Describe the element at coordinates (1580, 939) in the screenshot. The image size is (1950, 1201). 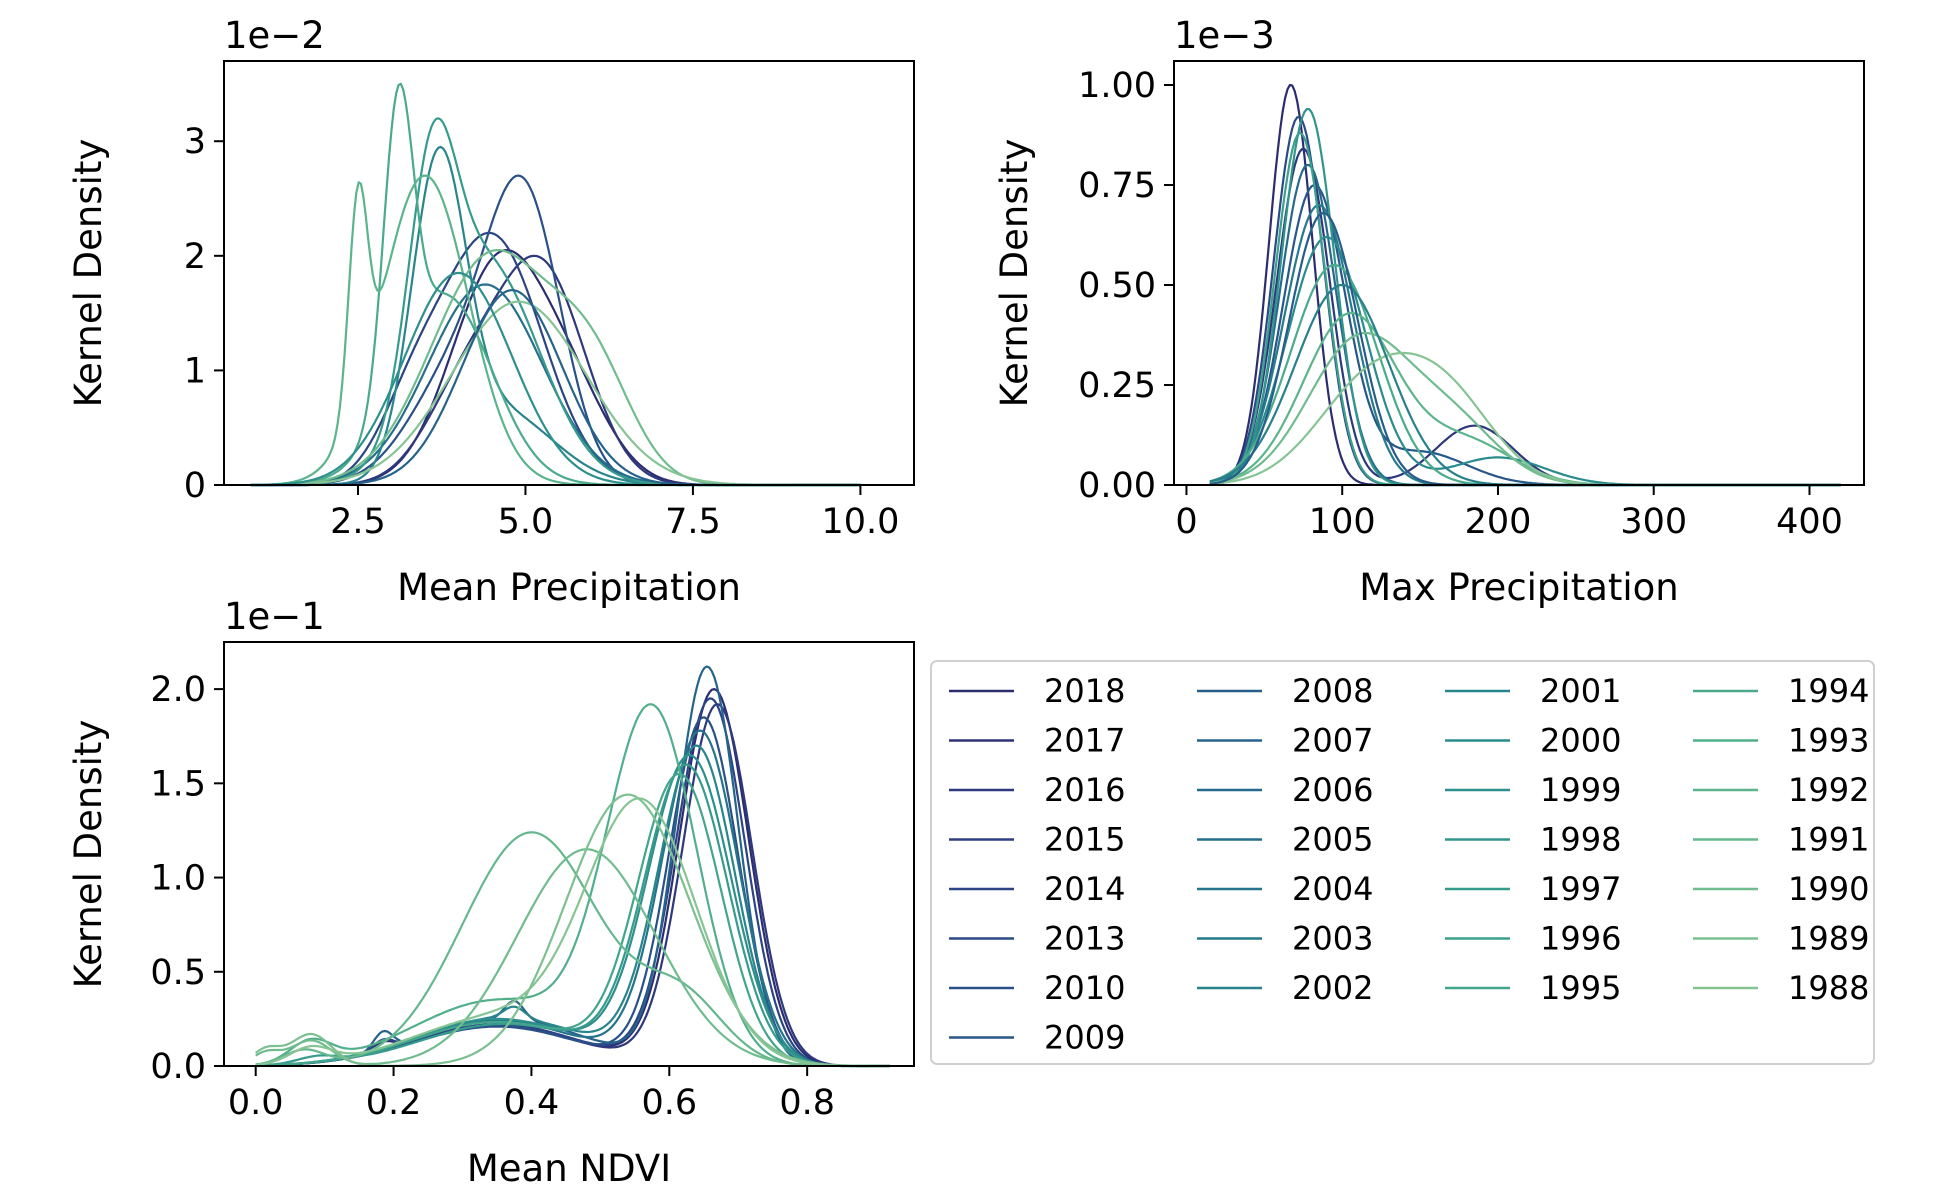
I see `legend-label-1996: 1996` at that location.